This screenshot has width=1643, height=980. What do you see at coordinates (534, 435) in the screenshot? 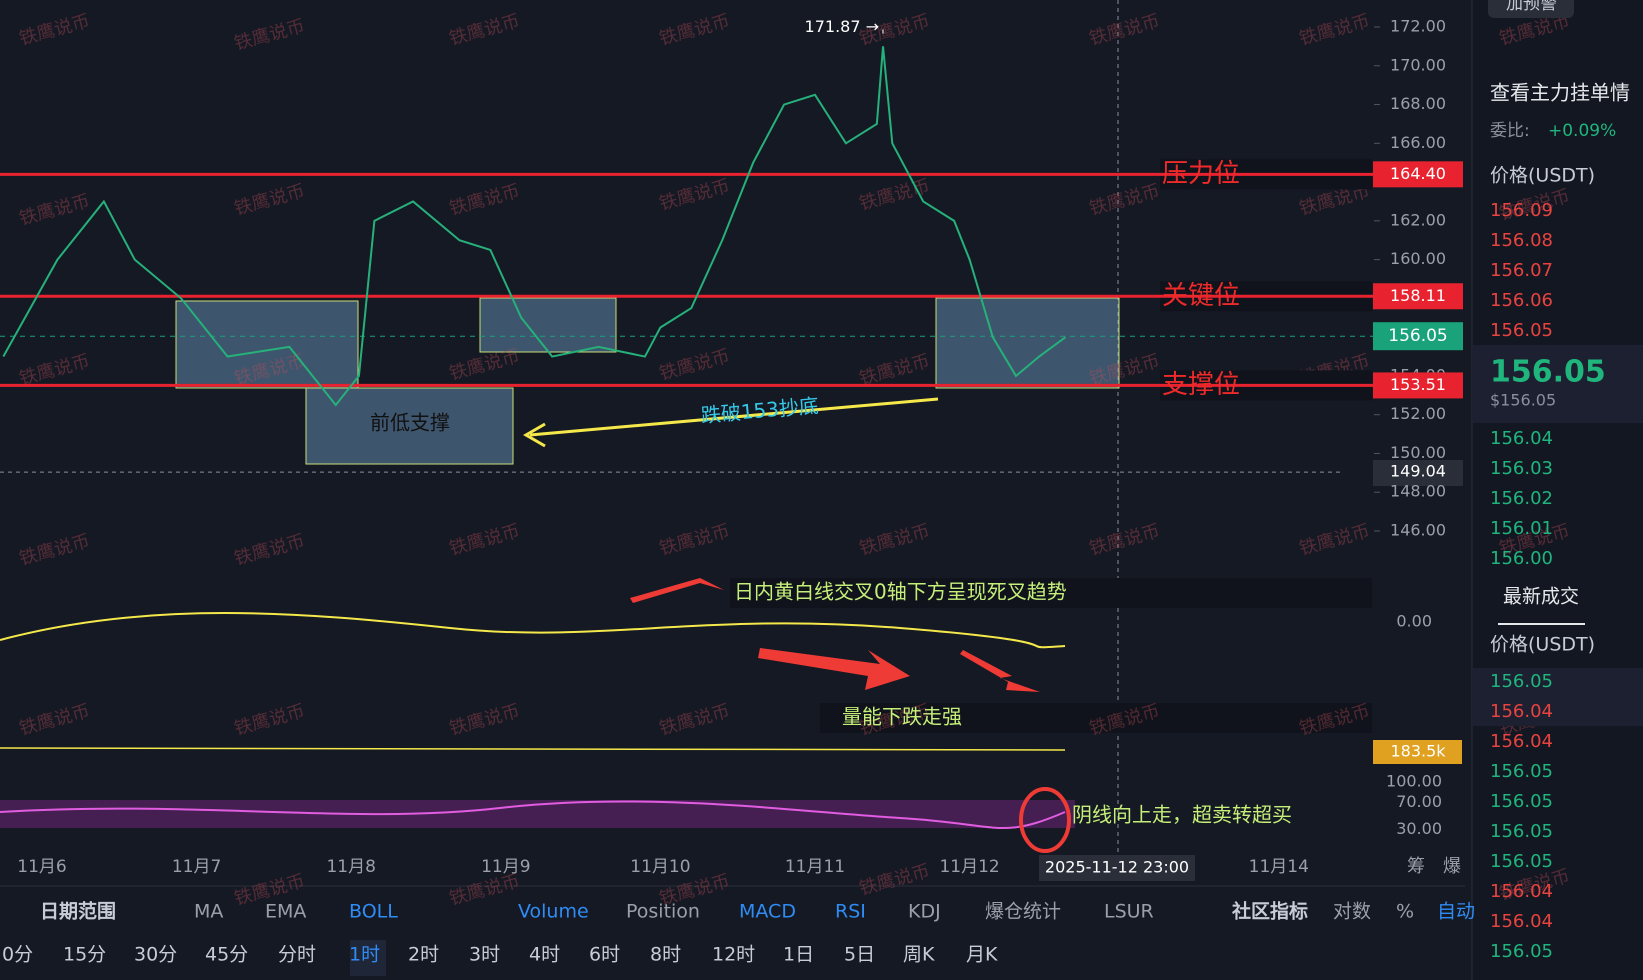
I see `arrow-head` at bounding box center [534, 435].